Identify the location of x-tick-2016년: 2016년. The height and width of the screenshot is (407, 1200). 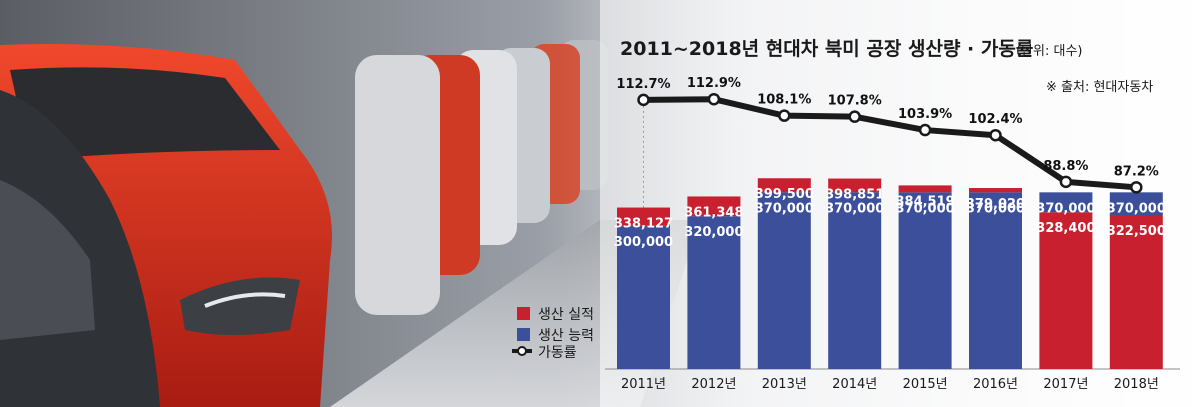
(995, 384).